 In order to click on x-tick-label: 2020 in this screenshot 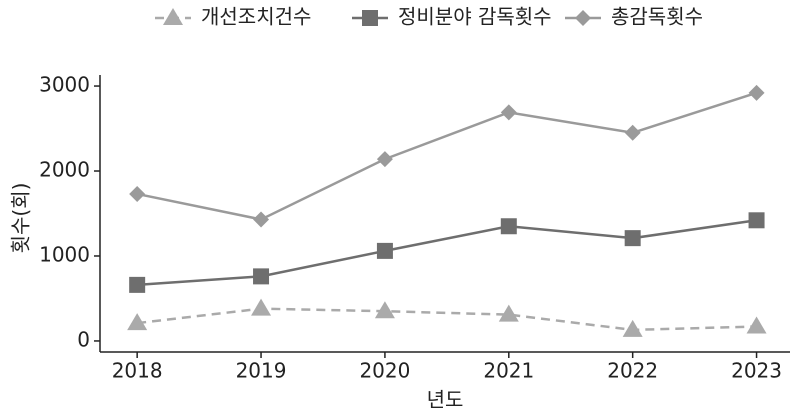, I will do `click(384, 371)`.